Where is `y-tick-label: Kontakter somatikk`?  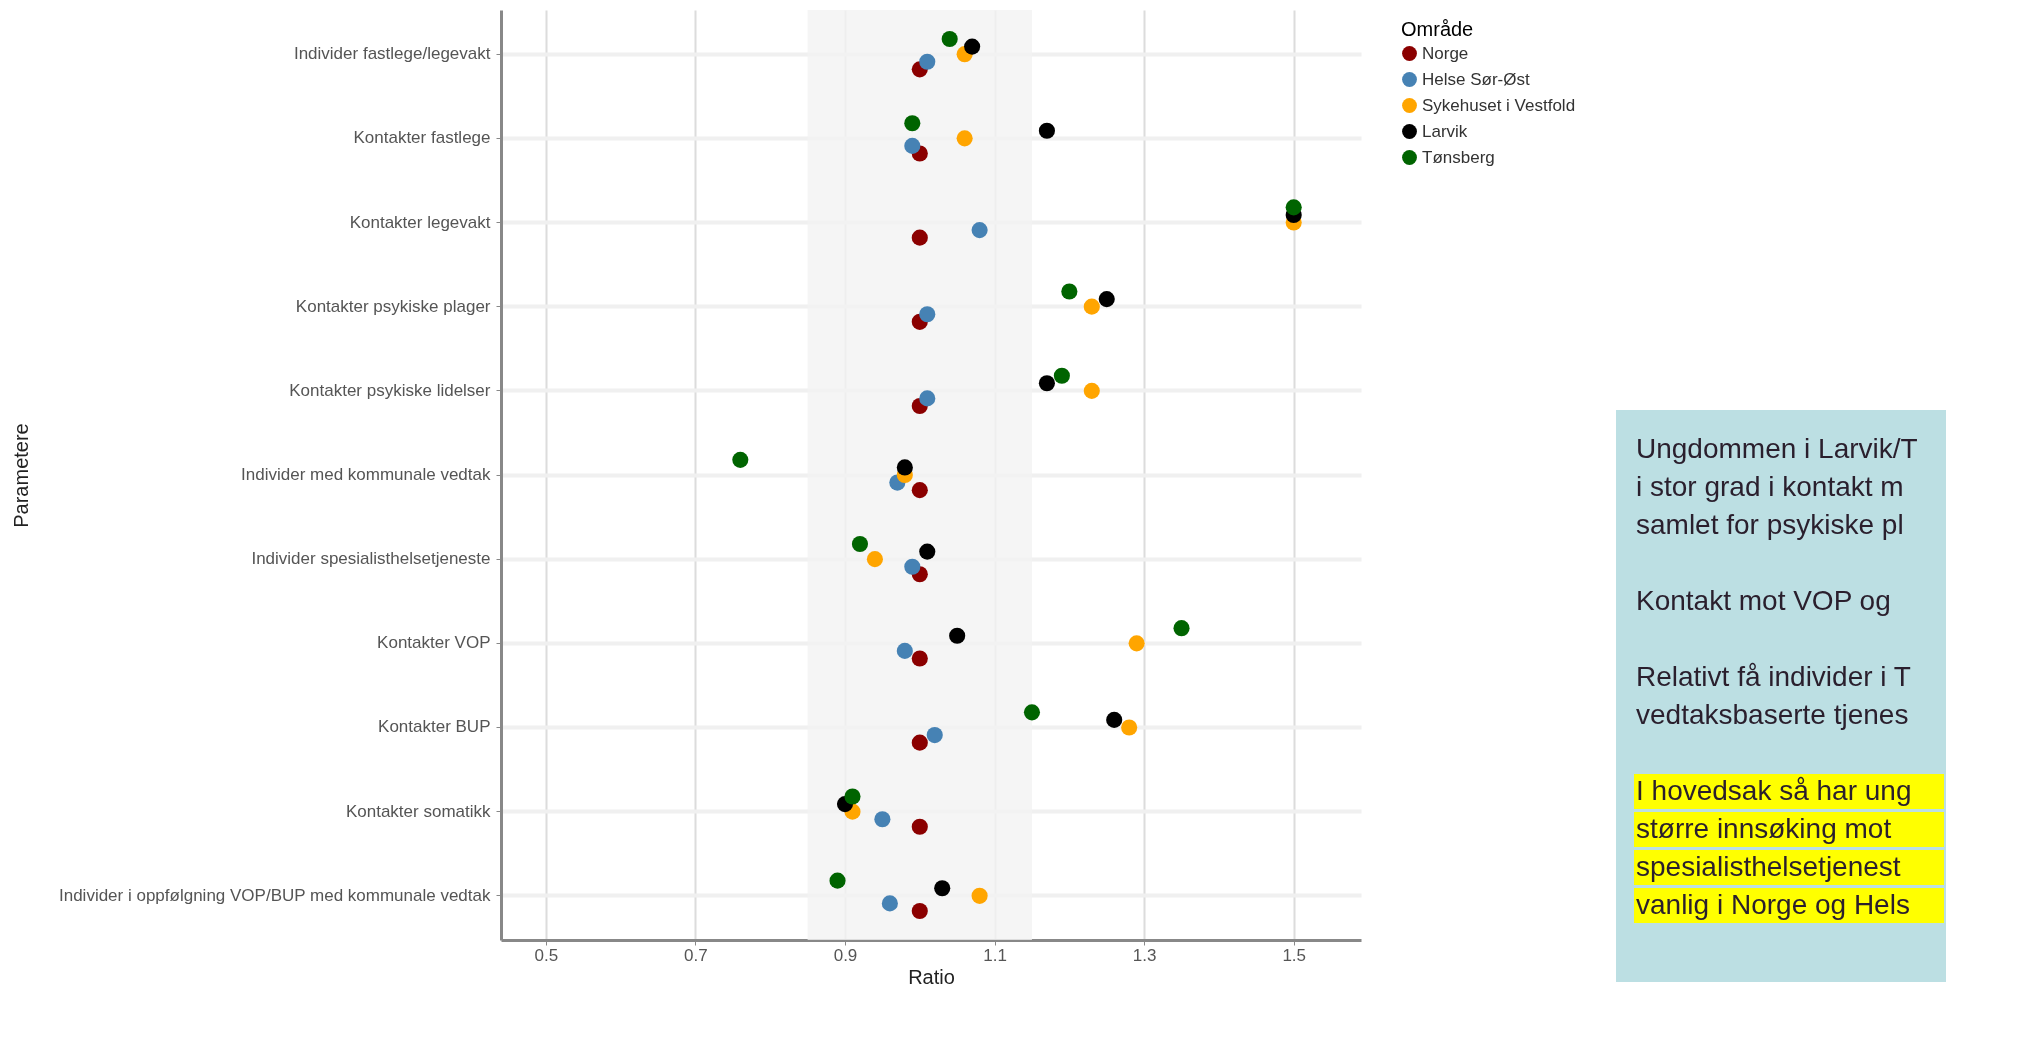 y-tick-label: Kontakter somatikk is located at coordinates (418, 811).